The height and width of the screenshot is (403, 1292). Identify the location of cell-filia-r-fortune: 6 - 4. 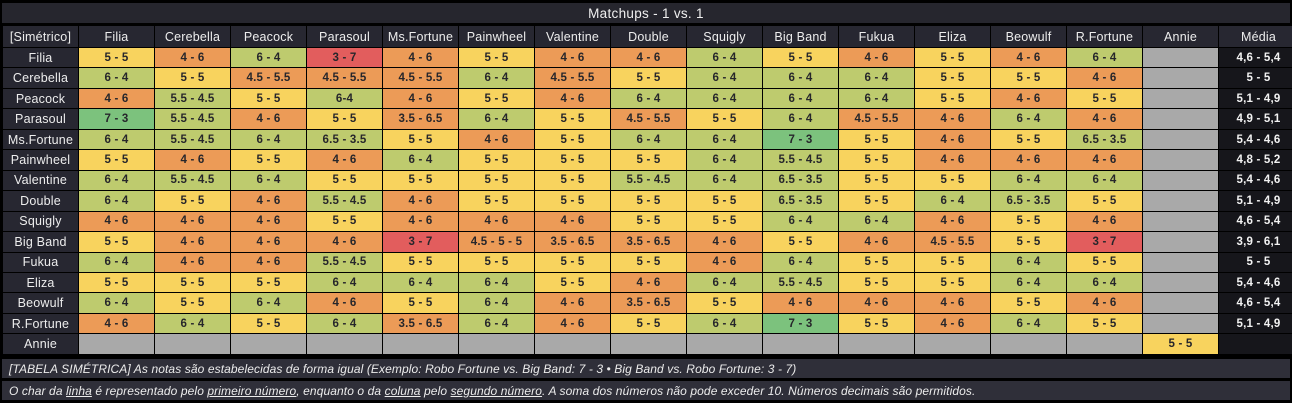
(1104, 57).